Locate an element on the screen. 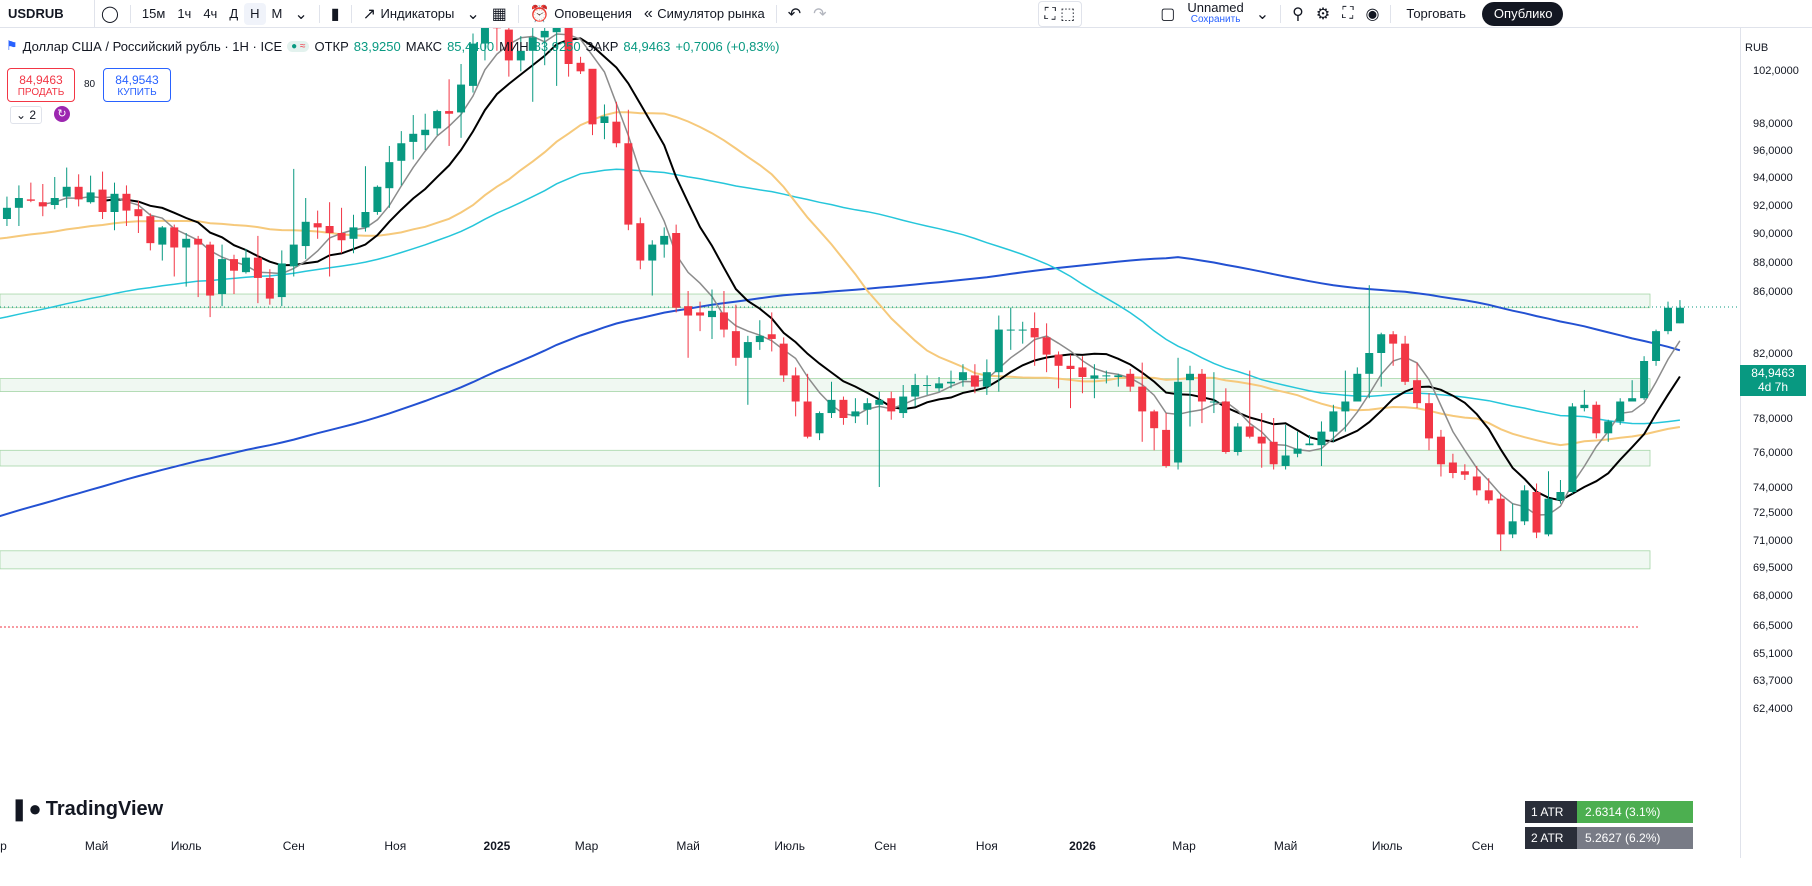 The image size is (1812, 886). publish-button: Опублико is located at coordinates (1522, 13).